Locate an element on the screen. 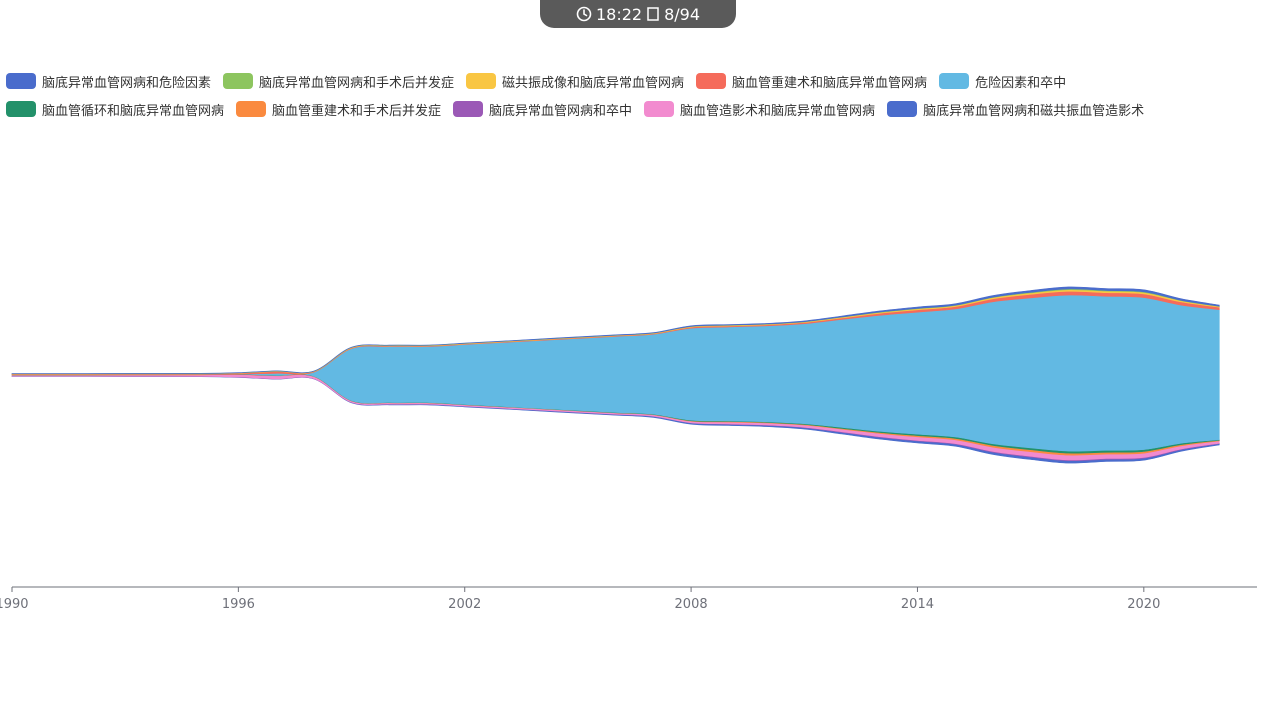 This screenshot has height=720, width=1280. legend-label: 脑底异常血管网病和手术后并发症 is located at coordinates (357, 83).